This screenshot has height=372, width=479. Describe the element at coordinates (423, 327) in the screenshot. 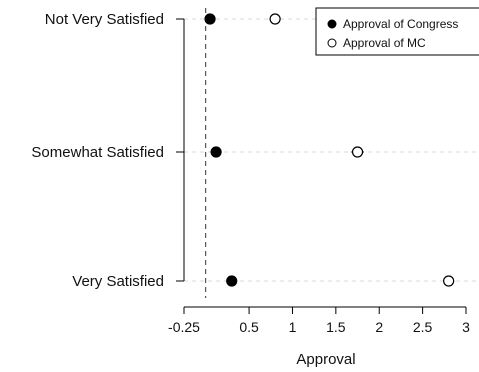

I see `x-tick-label: 2.5` at that location.